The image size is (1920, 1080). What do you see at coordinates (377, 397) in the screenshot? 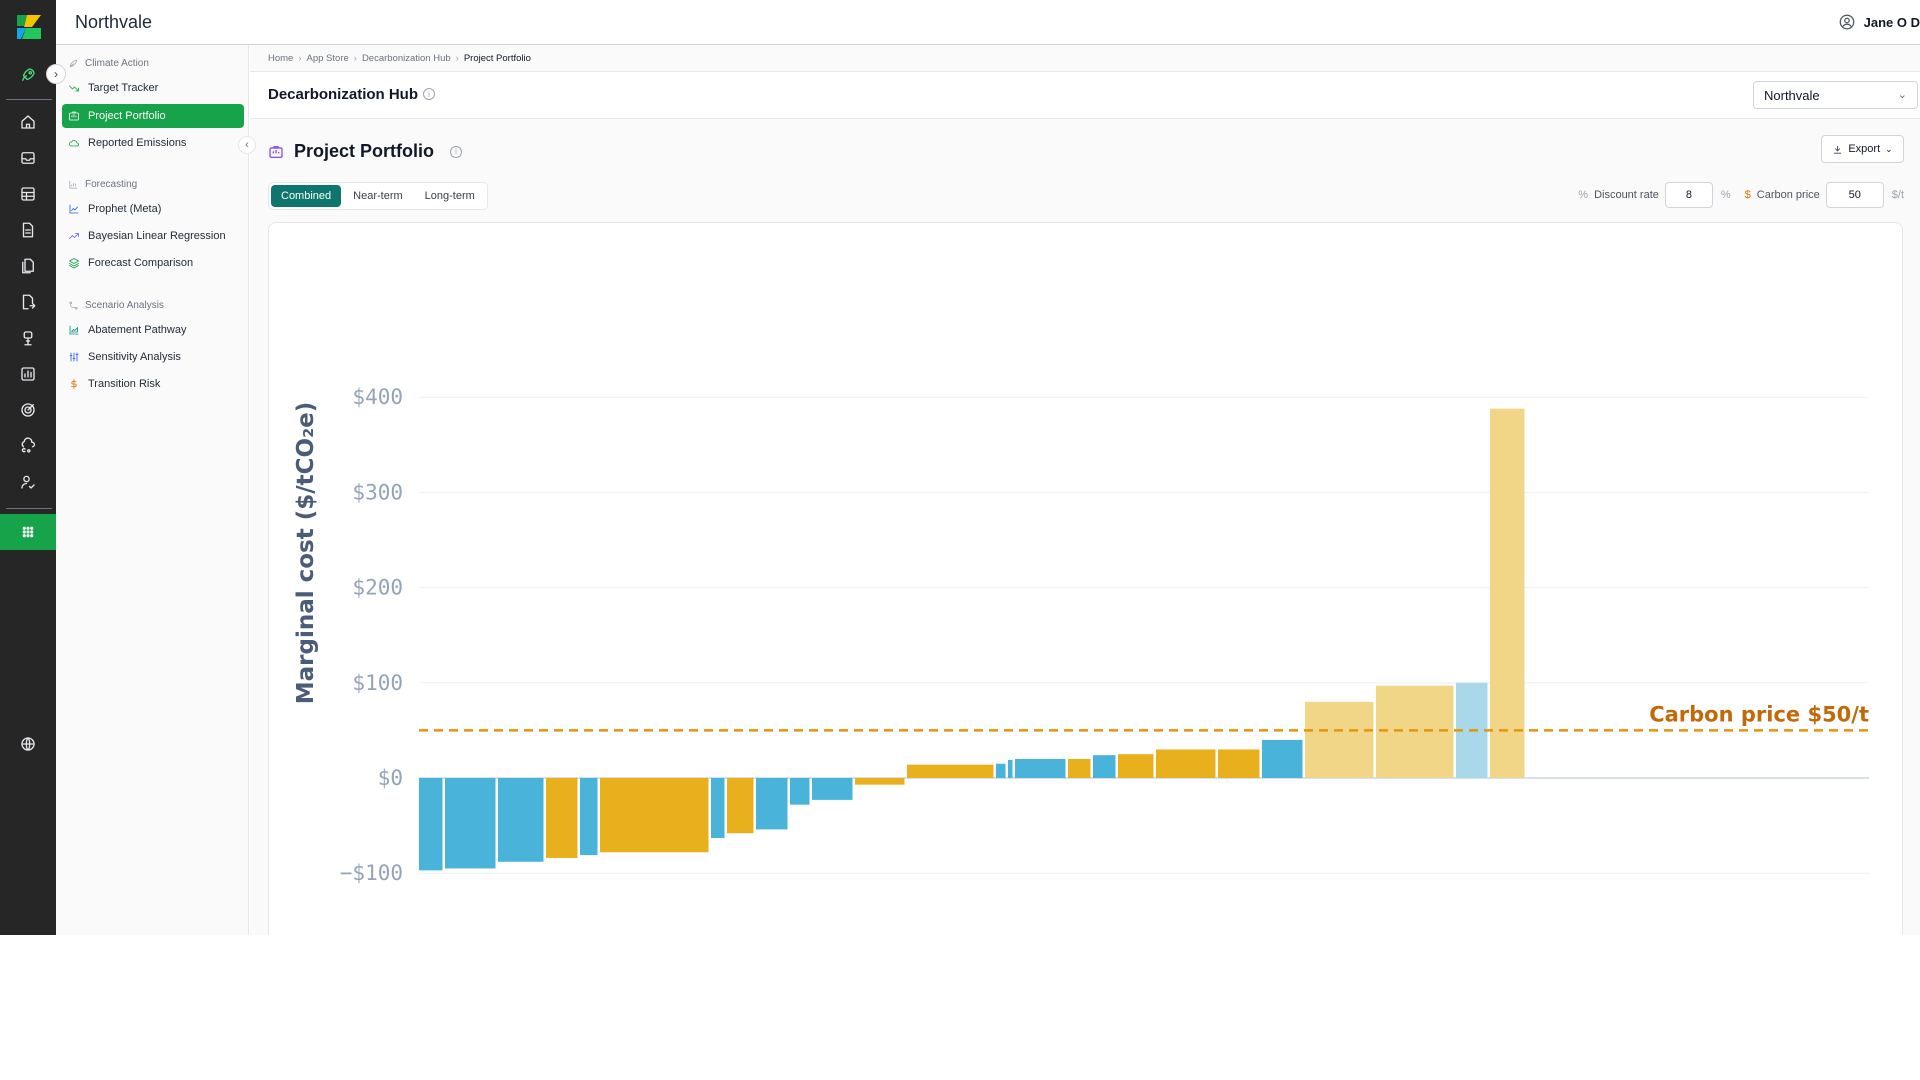
I see `y-tick-label: $400` at bounding box center [377, 397].